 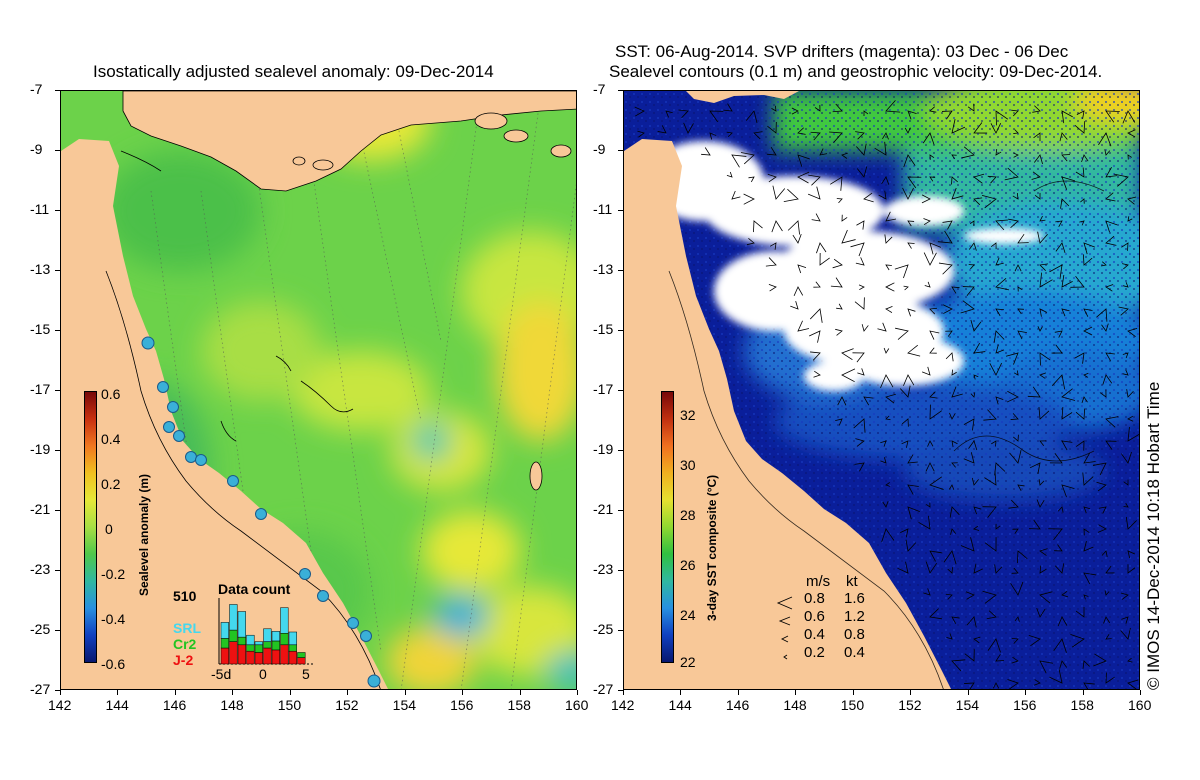 I want to click on longitude-tick-label: 158, so click(x=519, y=705).